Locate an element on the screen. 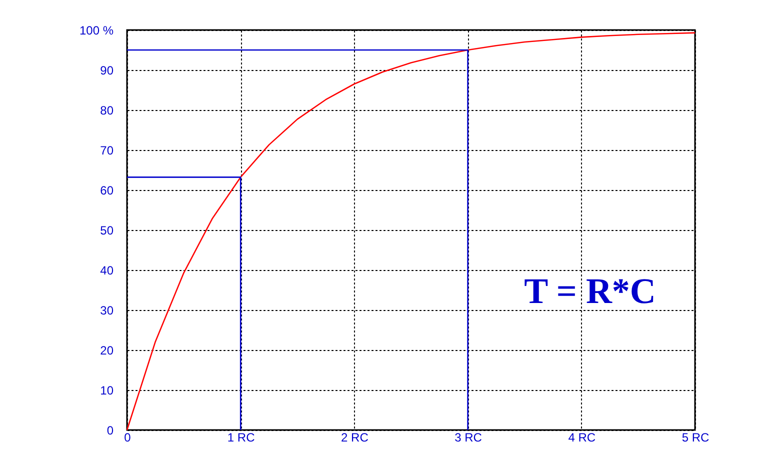 This screenshot has height=467, width=759. y-tick-label: 70 is located at coordinates (107, 151).